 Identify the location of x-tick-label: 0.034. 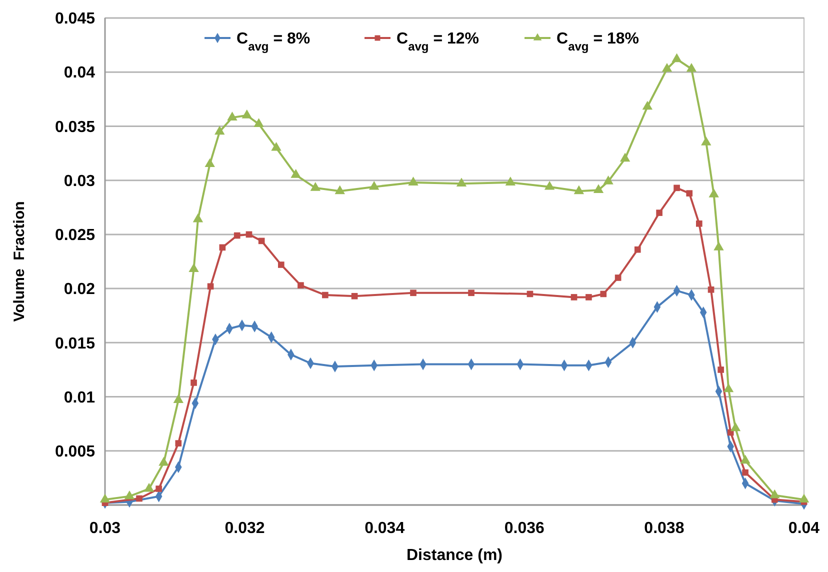
(384, 528).